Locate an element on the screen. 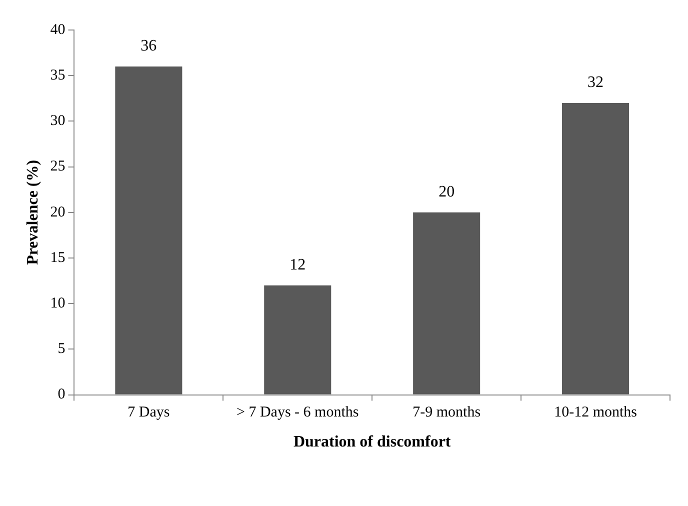 This screenshot has width=688, height=506. y-tick-label: 0 is located at coordinates (62, 394).